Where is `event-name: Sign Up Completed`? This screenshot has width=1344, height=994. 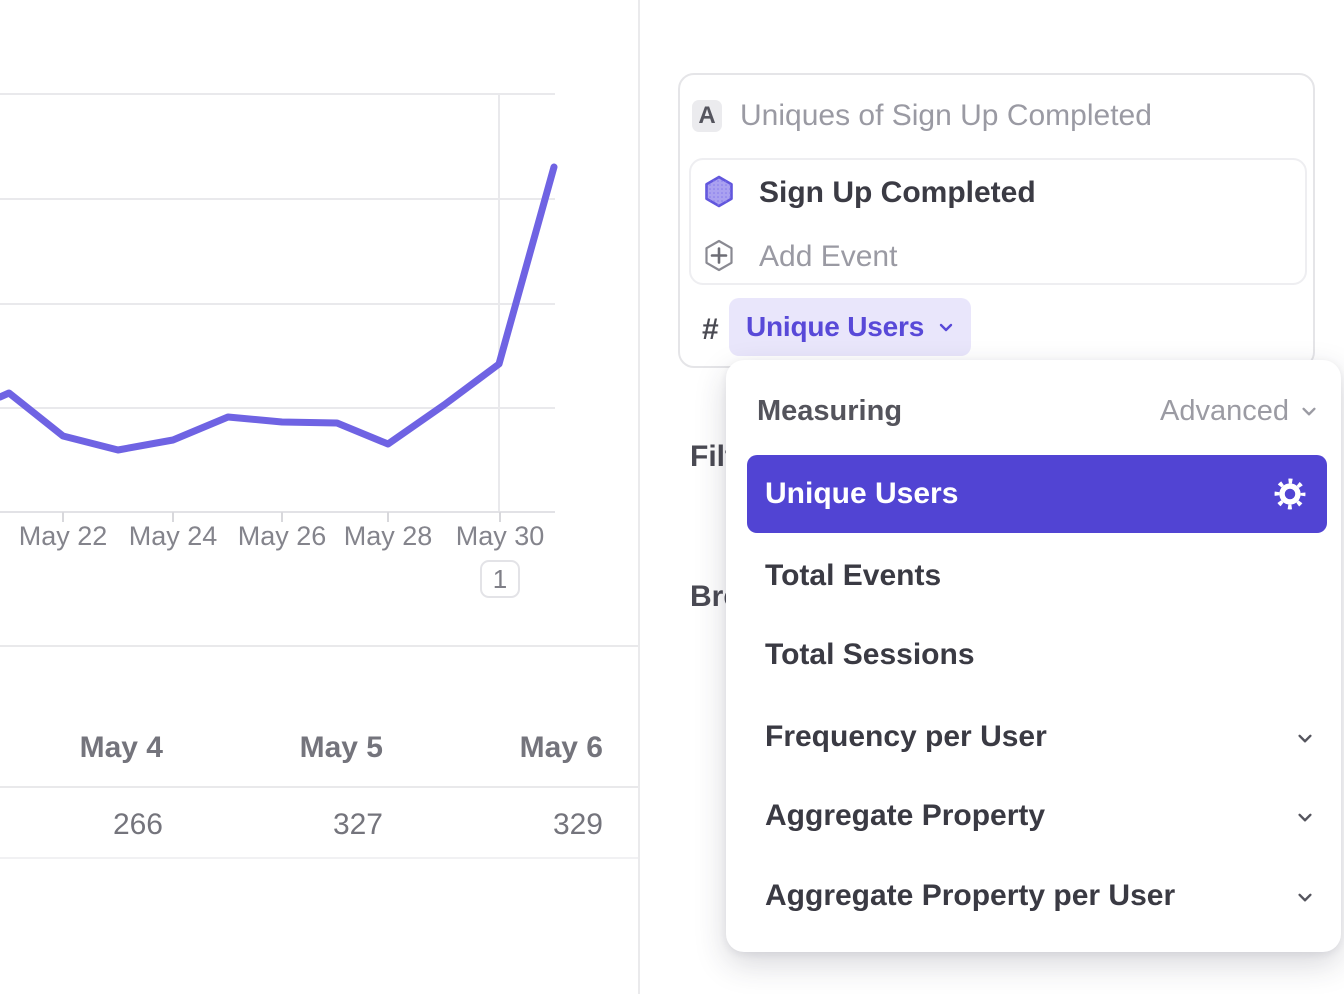 event-name: Sign Up Completed is located at coordinates (897, 192).